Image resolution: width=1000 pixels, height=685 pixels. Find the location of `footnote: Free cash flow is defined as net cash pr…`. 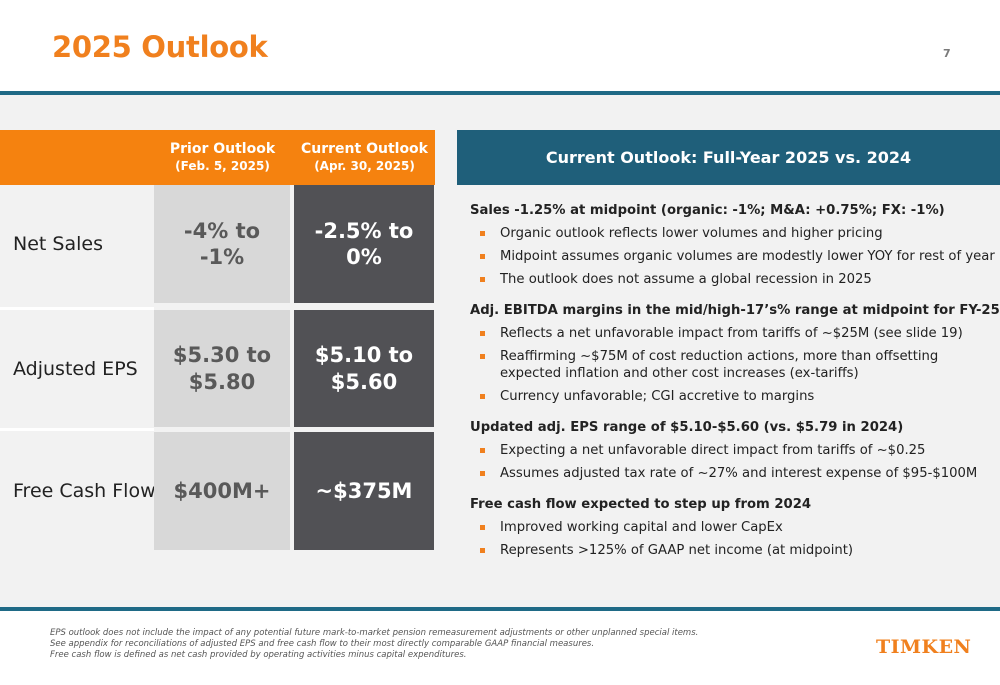

footnote: Free cash flow is defined as net cash pr… is located at coordinates (258, 655).